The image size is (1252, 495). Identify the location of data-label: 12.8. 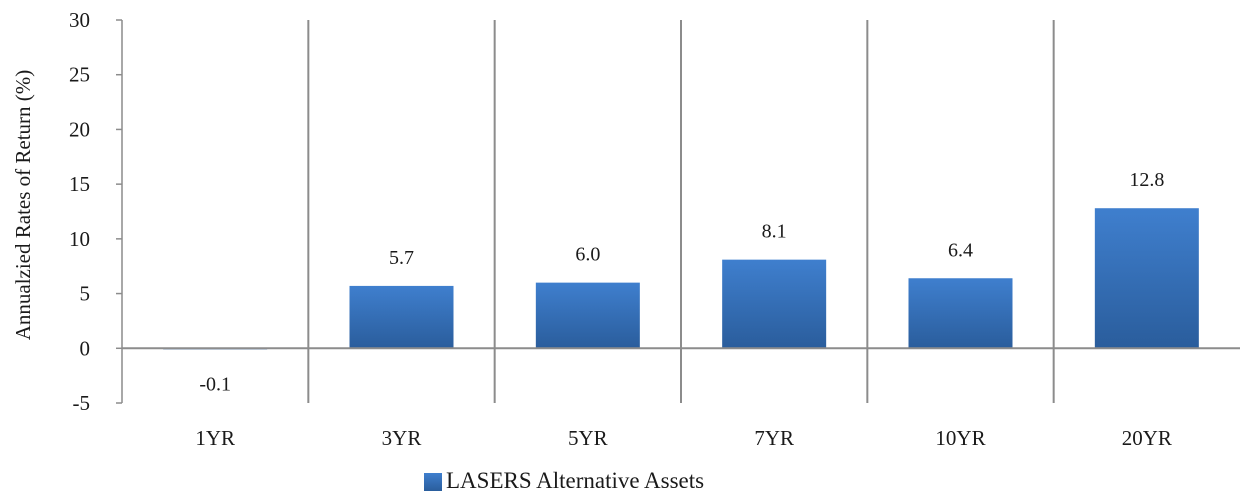
(1146, 180).